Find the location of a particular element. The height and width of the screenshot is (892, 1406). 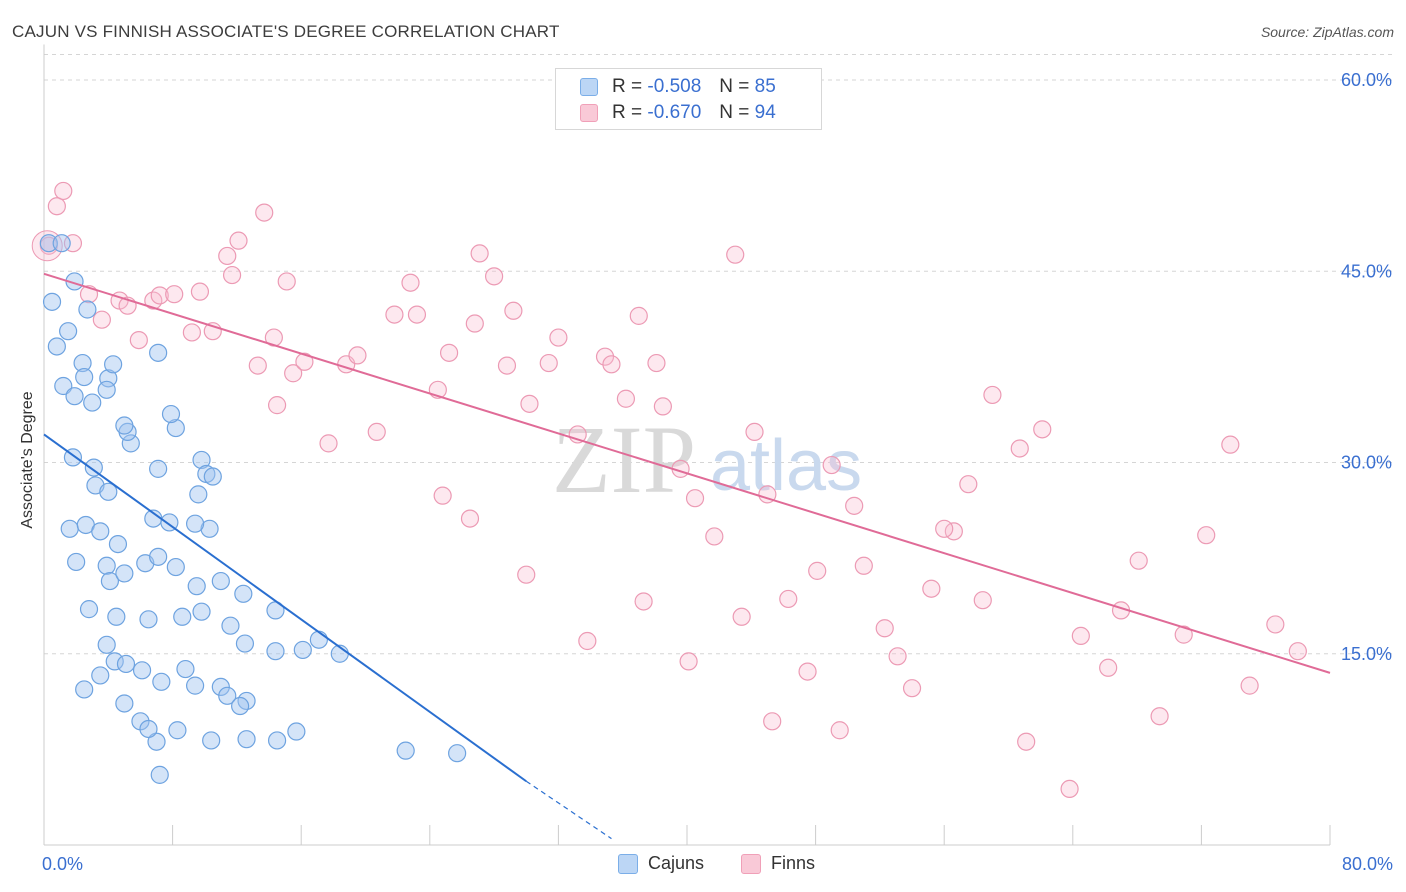

finns-r-label: R = is located at coordinates (627, 112).